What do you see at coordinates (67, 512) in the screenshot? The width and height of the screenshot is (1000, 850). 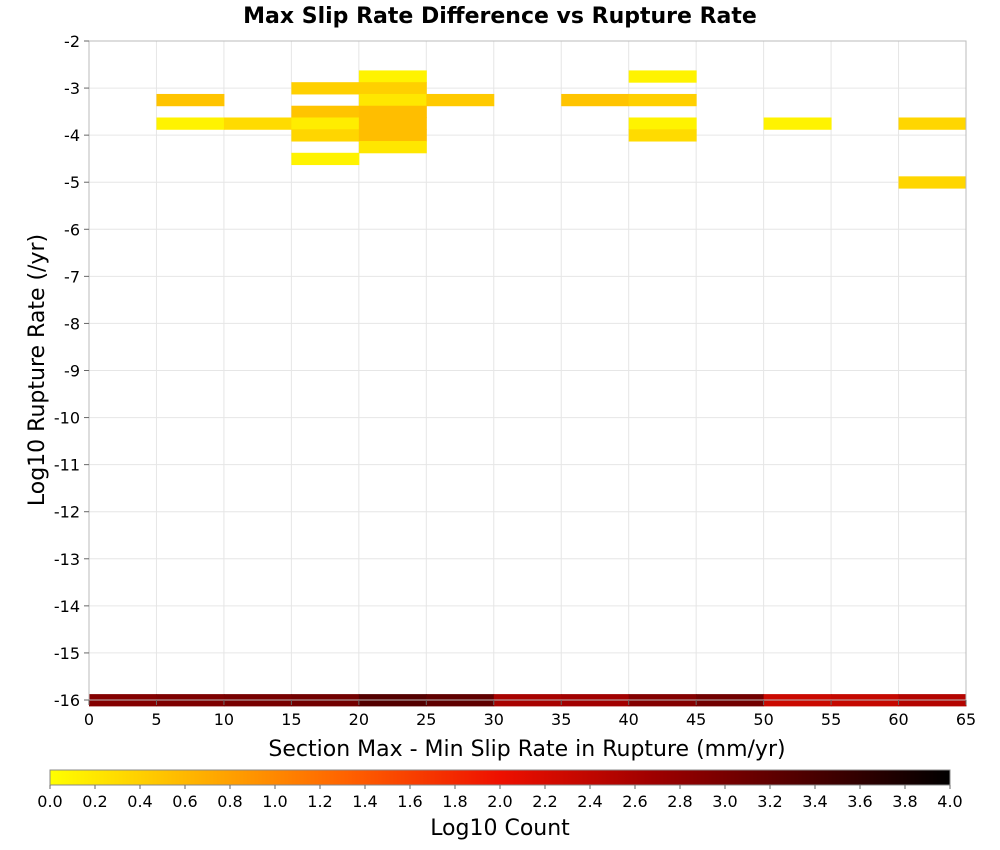 I see `y-tick-label: -12` at bounding box center [67, 512].